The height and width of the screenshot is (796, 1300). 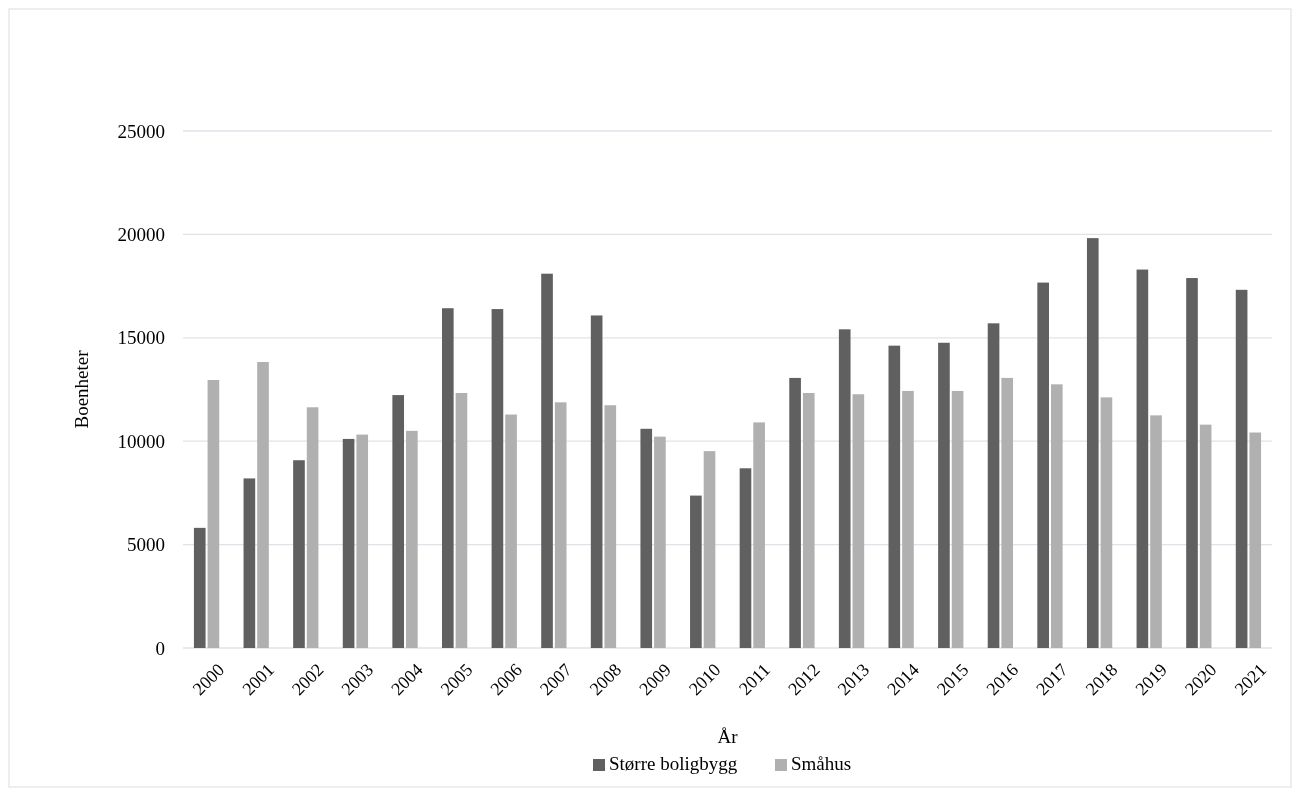 I want to click on y-tick-label: 5000, so click(x=146, y=545).